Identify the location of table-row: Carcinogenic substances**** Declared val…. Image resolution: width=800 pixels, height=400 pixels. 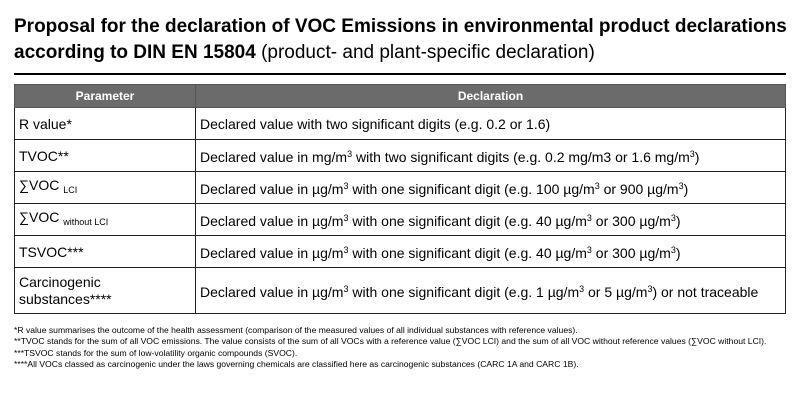
(400, 290).